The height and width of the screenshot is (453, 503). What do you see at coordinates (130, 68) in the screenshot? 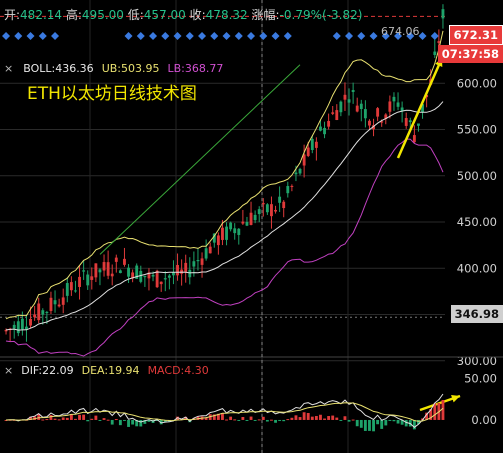
I see `boll-ub-value: UB:503.95` at bounding box center [130, 68].